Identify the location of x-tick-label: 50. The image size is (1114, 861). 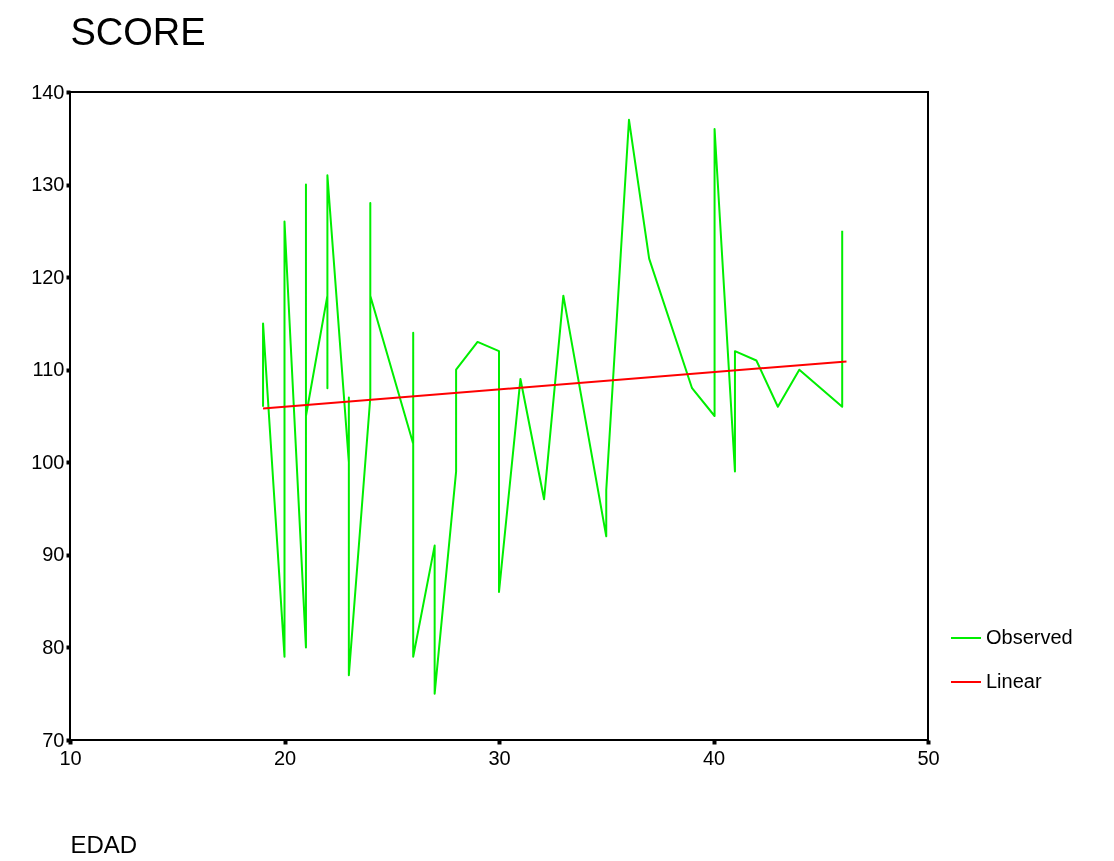
(928, 757).